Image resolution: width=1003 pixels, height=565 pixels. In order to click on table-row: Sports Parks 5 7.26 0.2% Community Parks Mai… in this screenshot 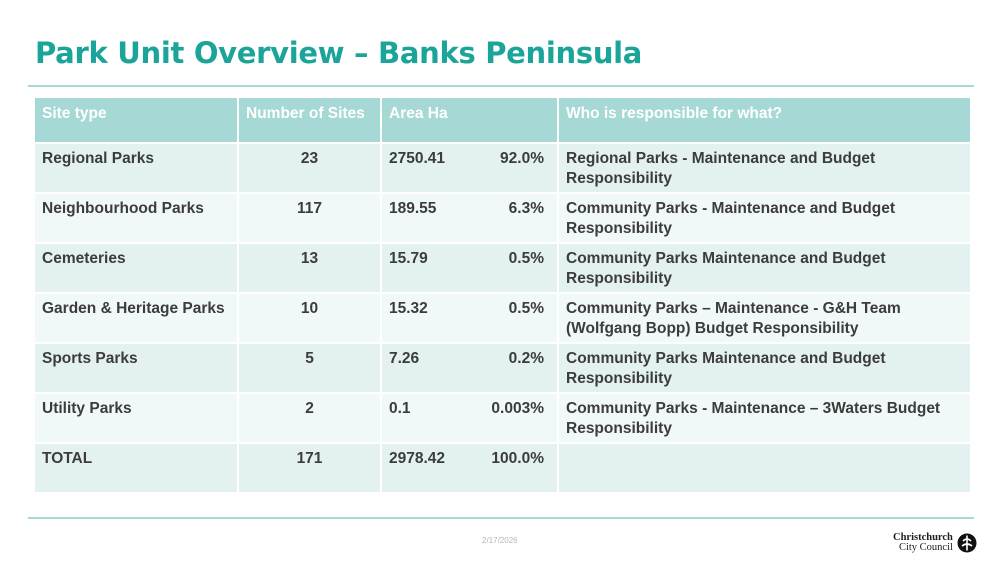, I will do `click(502, 369)`.